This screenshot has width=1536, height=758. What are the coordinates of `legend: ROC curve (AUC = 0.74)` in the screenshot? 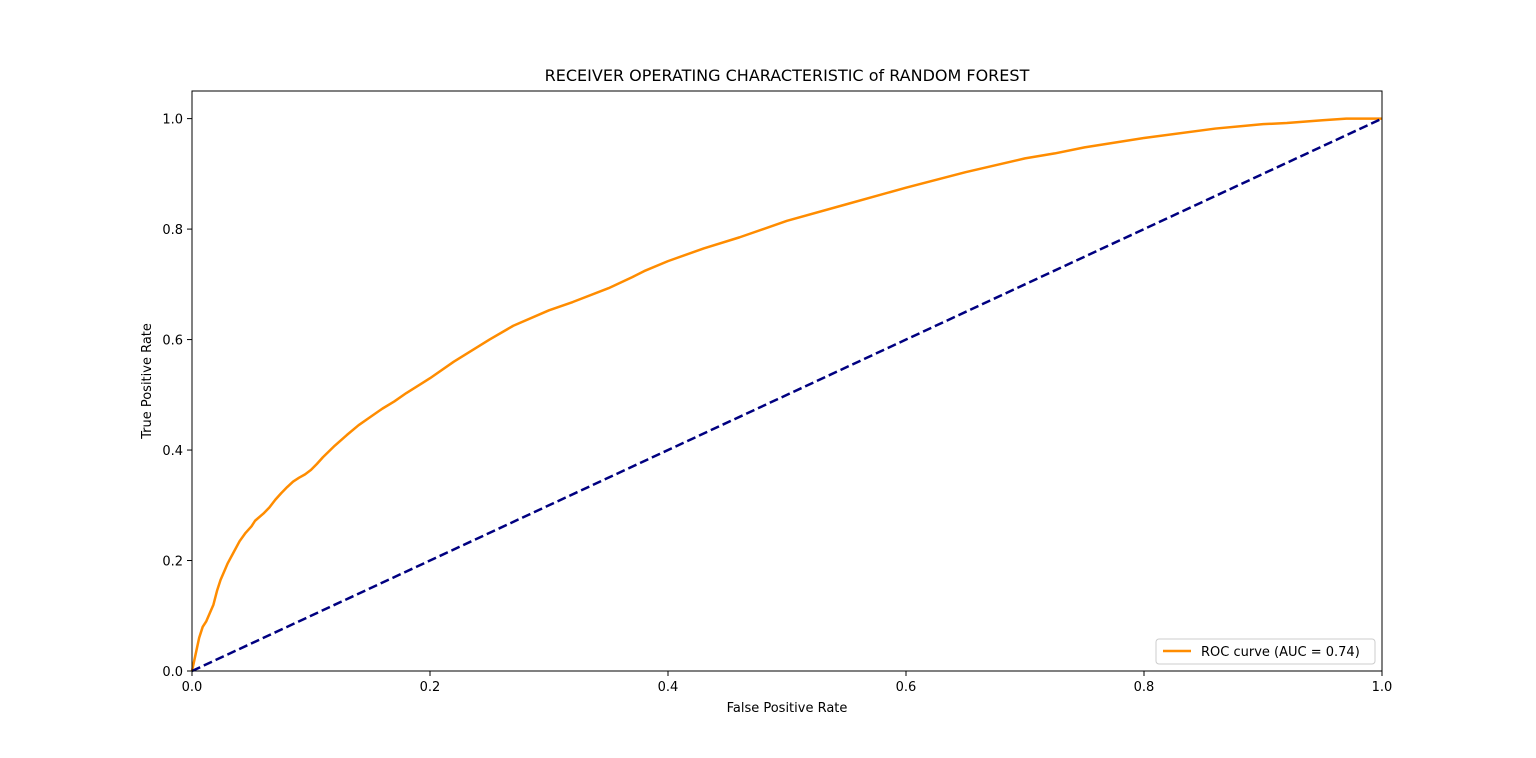 It's located at (1265, 651).